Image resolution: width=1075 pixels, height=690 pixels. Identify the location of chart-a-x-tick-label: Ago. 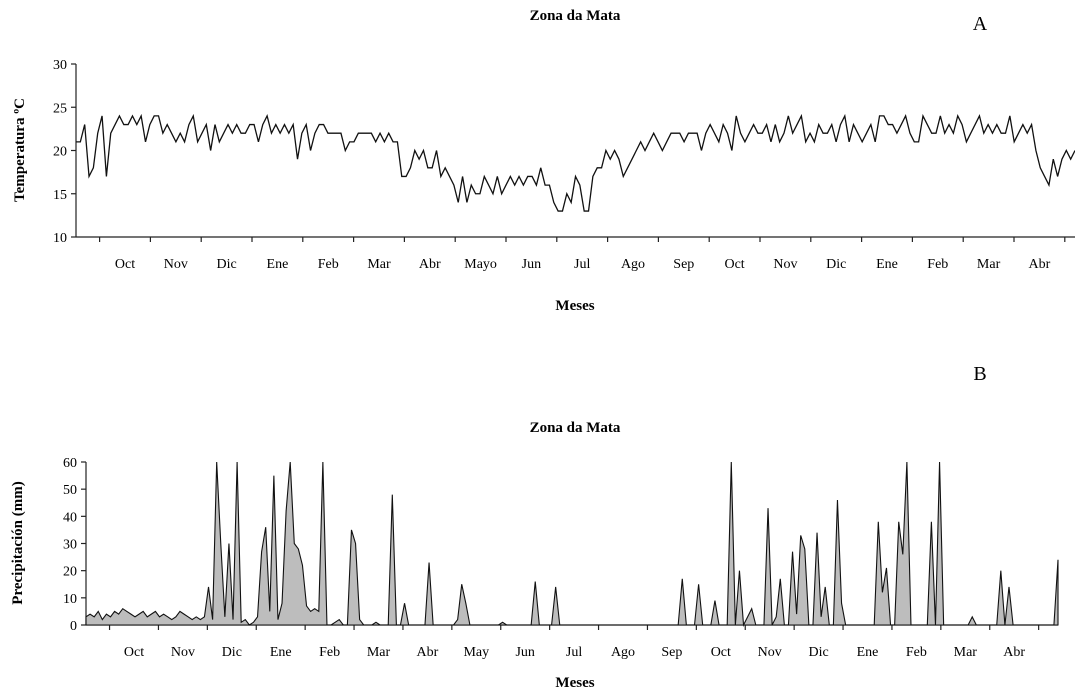
(633, 264).